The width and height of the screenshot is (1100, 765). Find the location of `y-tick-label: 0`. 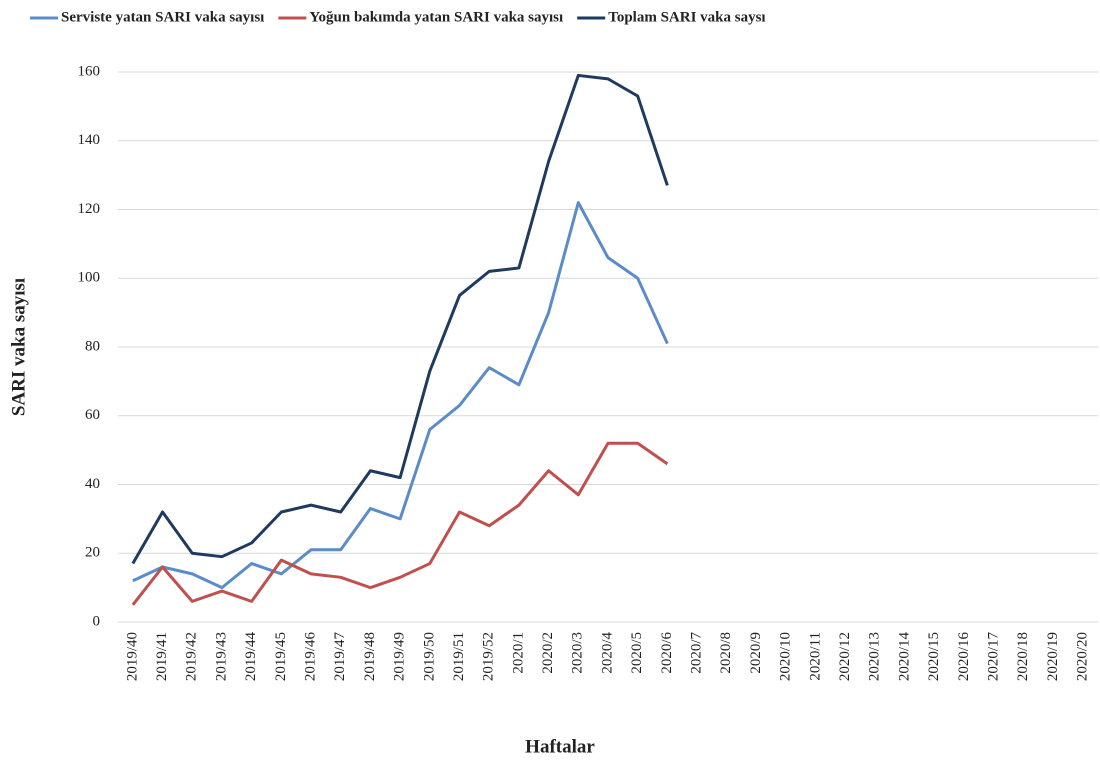

y-tick-label: 0 is located at coordinates (97, 621).